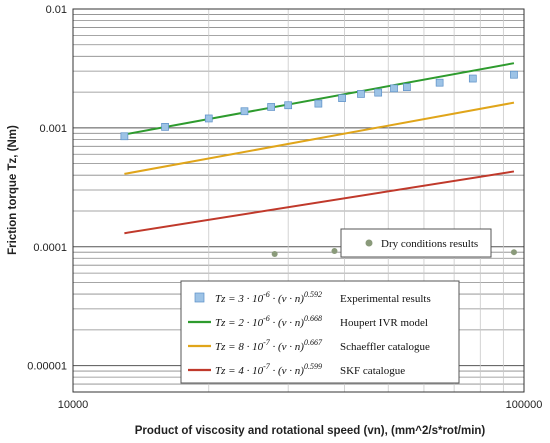  I want to click on legend-label: Schaeffler catalogue, so click(385, 347).